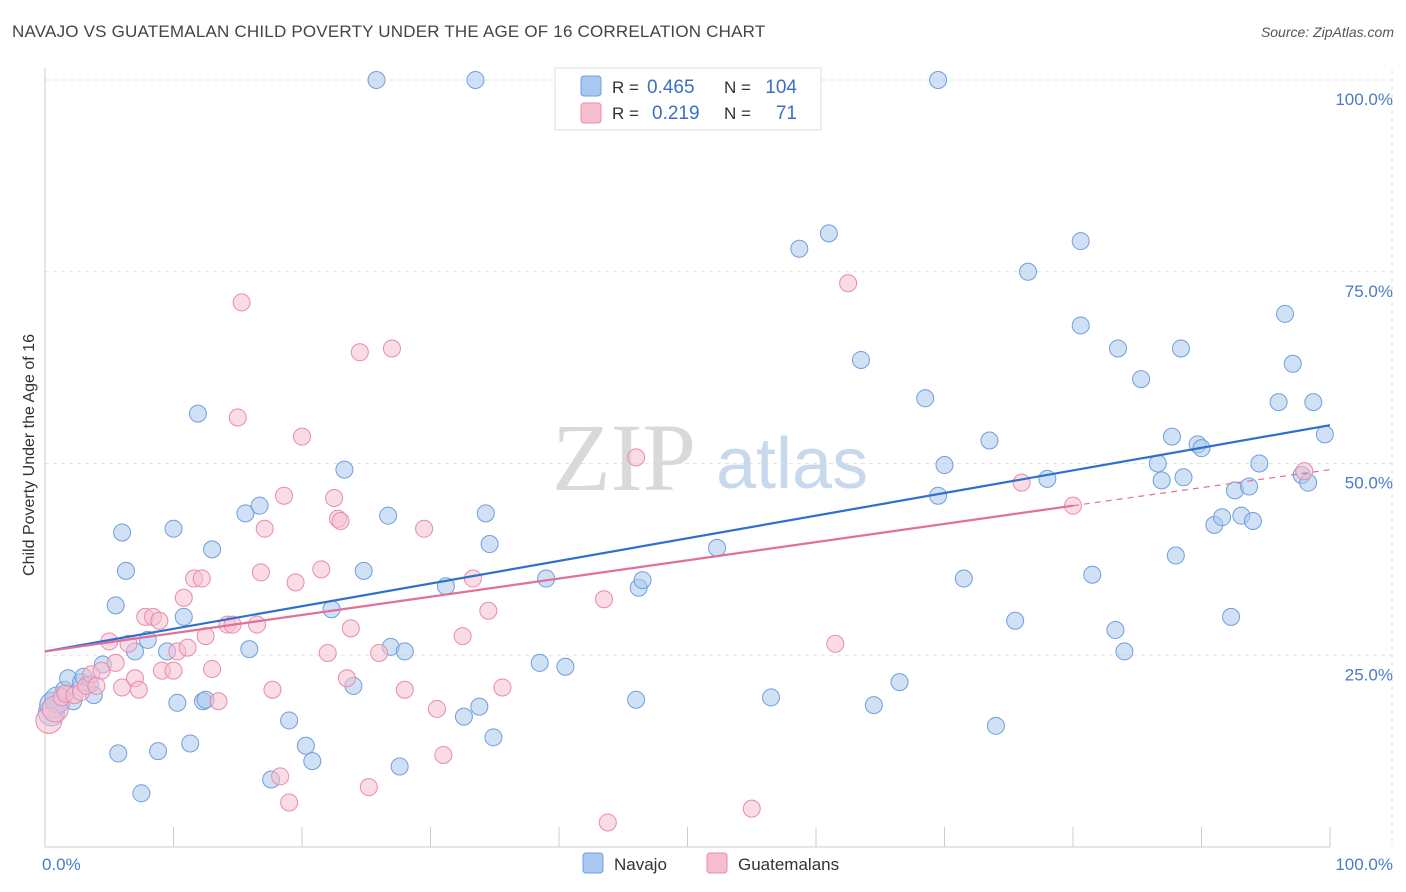  What do you see at coordinates (625, 113) in the screenshot?
I see `legend-r-label-guatemalans: R =` at bounding box center [625, 113].